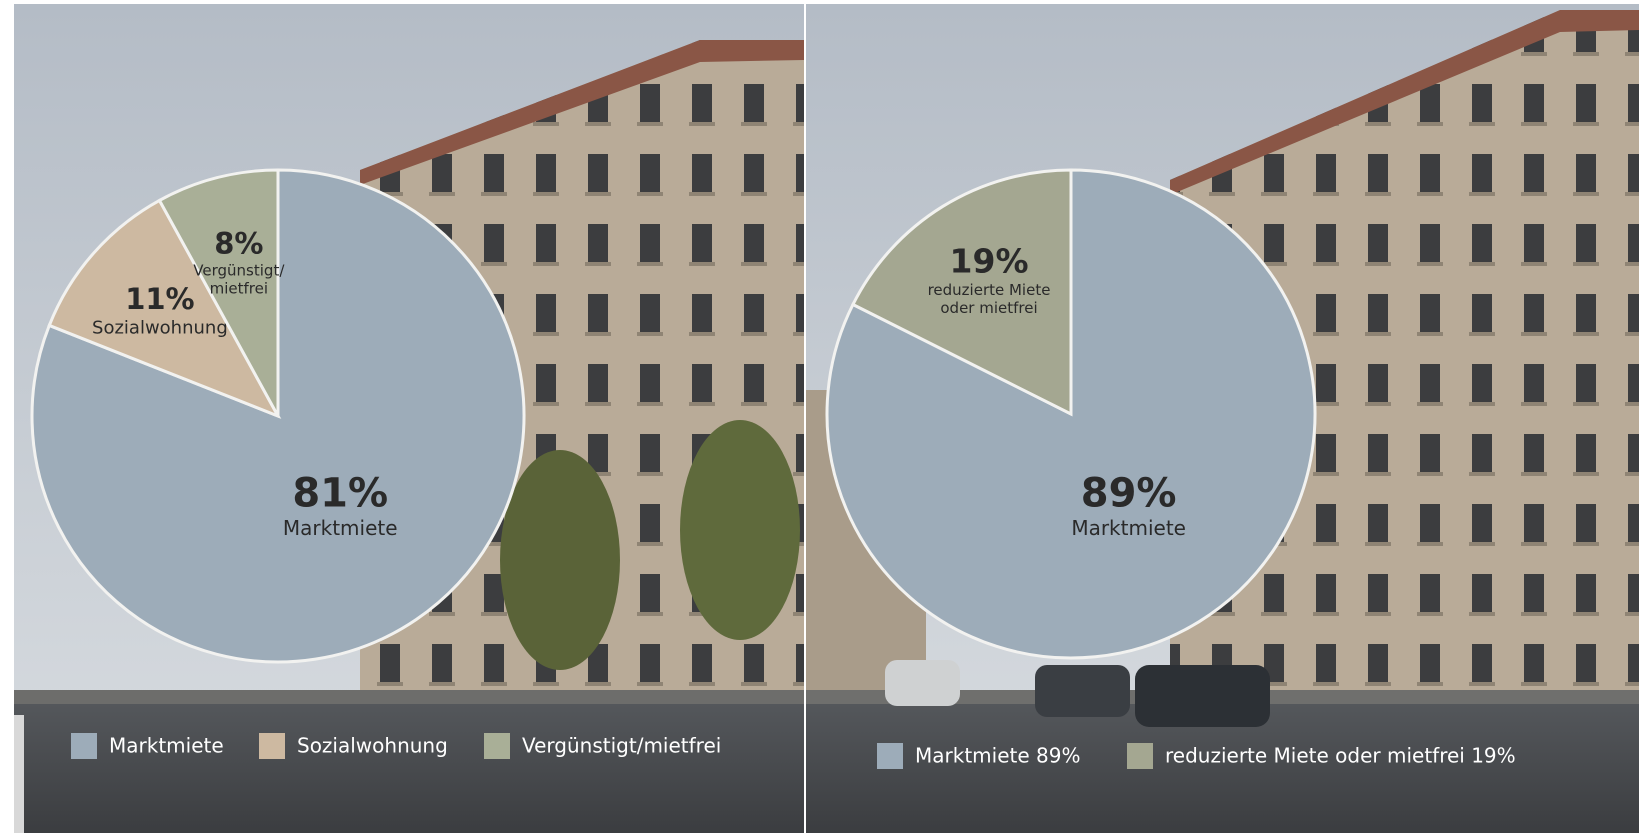 This screenshot has width=1642, height=833. What do you see at coordinates (372, 746) in the screenshot?
I see `legend-label: Sozialwohnung` at bounding box center [372, 746].